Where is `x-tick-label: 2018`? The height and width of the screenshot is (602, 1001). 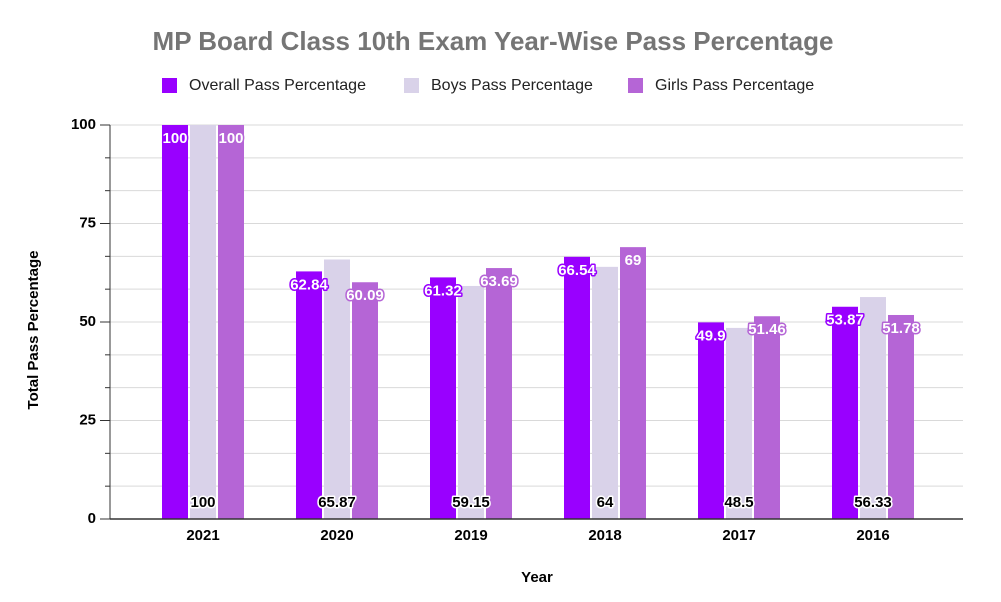
x-tick-label: 2018 is located at coordinates (604, 535).